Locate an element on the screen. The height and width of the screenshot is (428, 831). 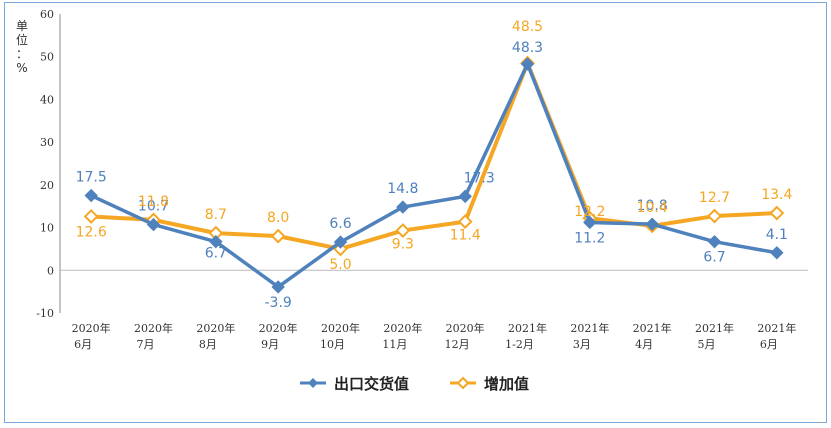
data-label: 10.7 is located at coordinates (153, 207).